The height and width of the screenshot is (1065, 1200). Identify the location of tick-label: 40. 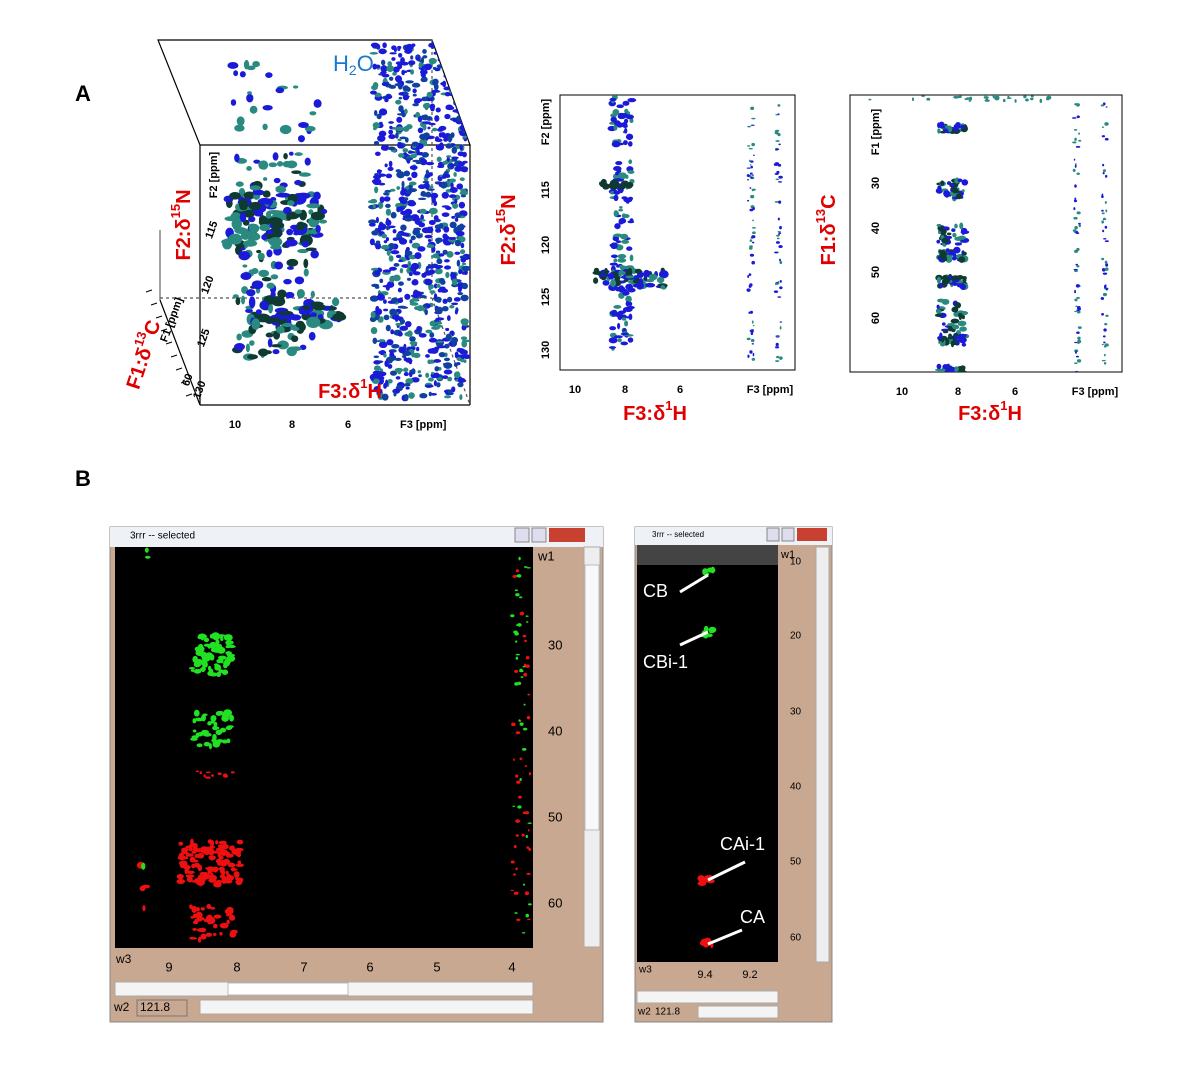
(555, 730).